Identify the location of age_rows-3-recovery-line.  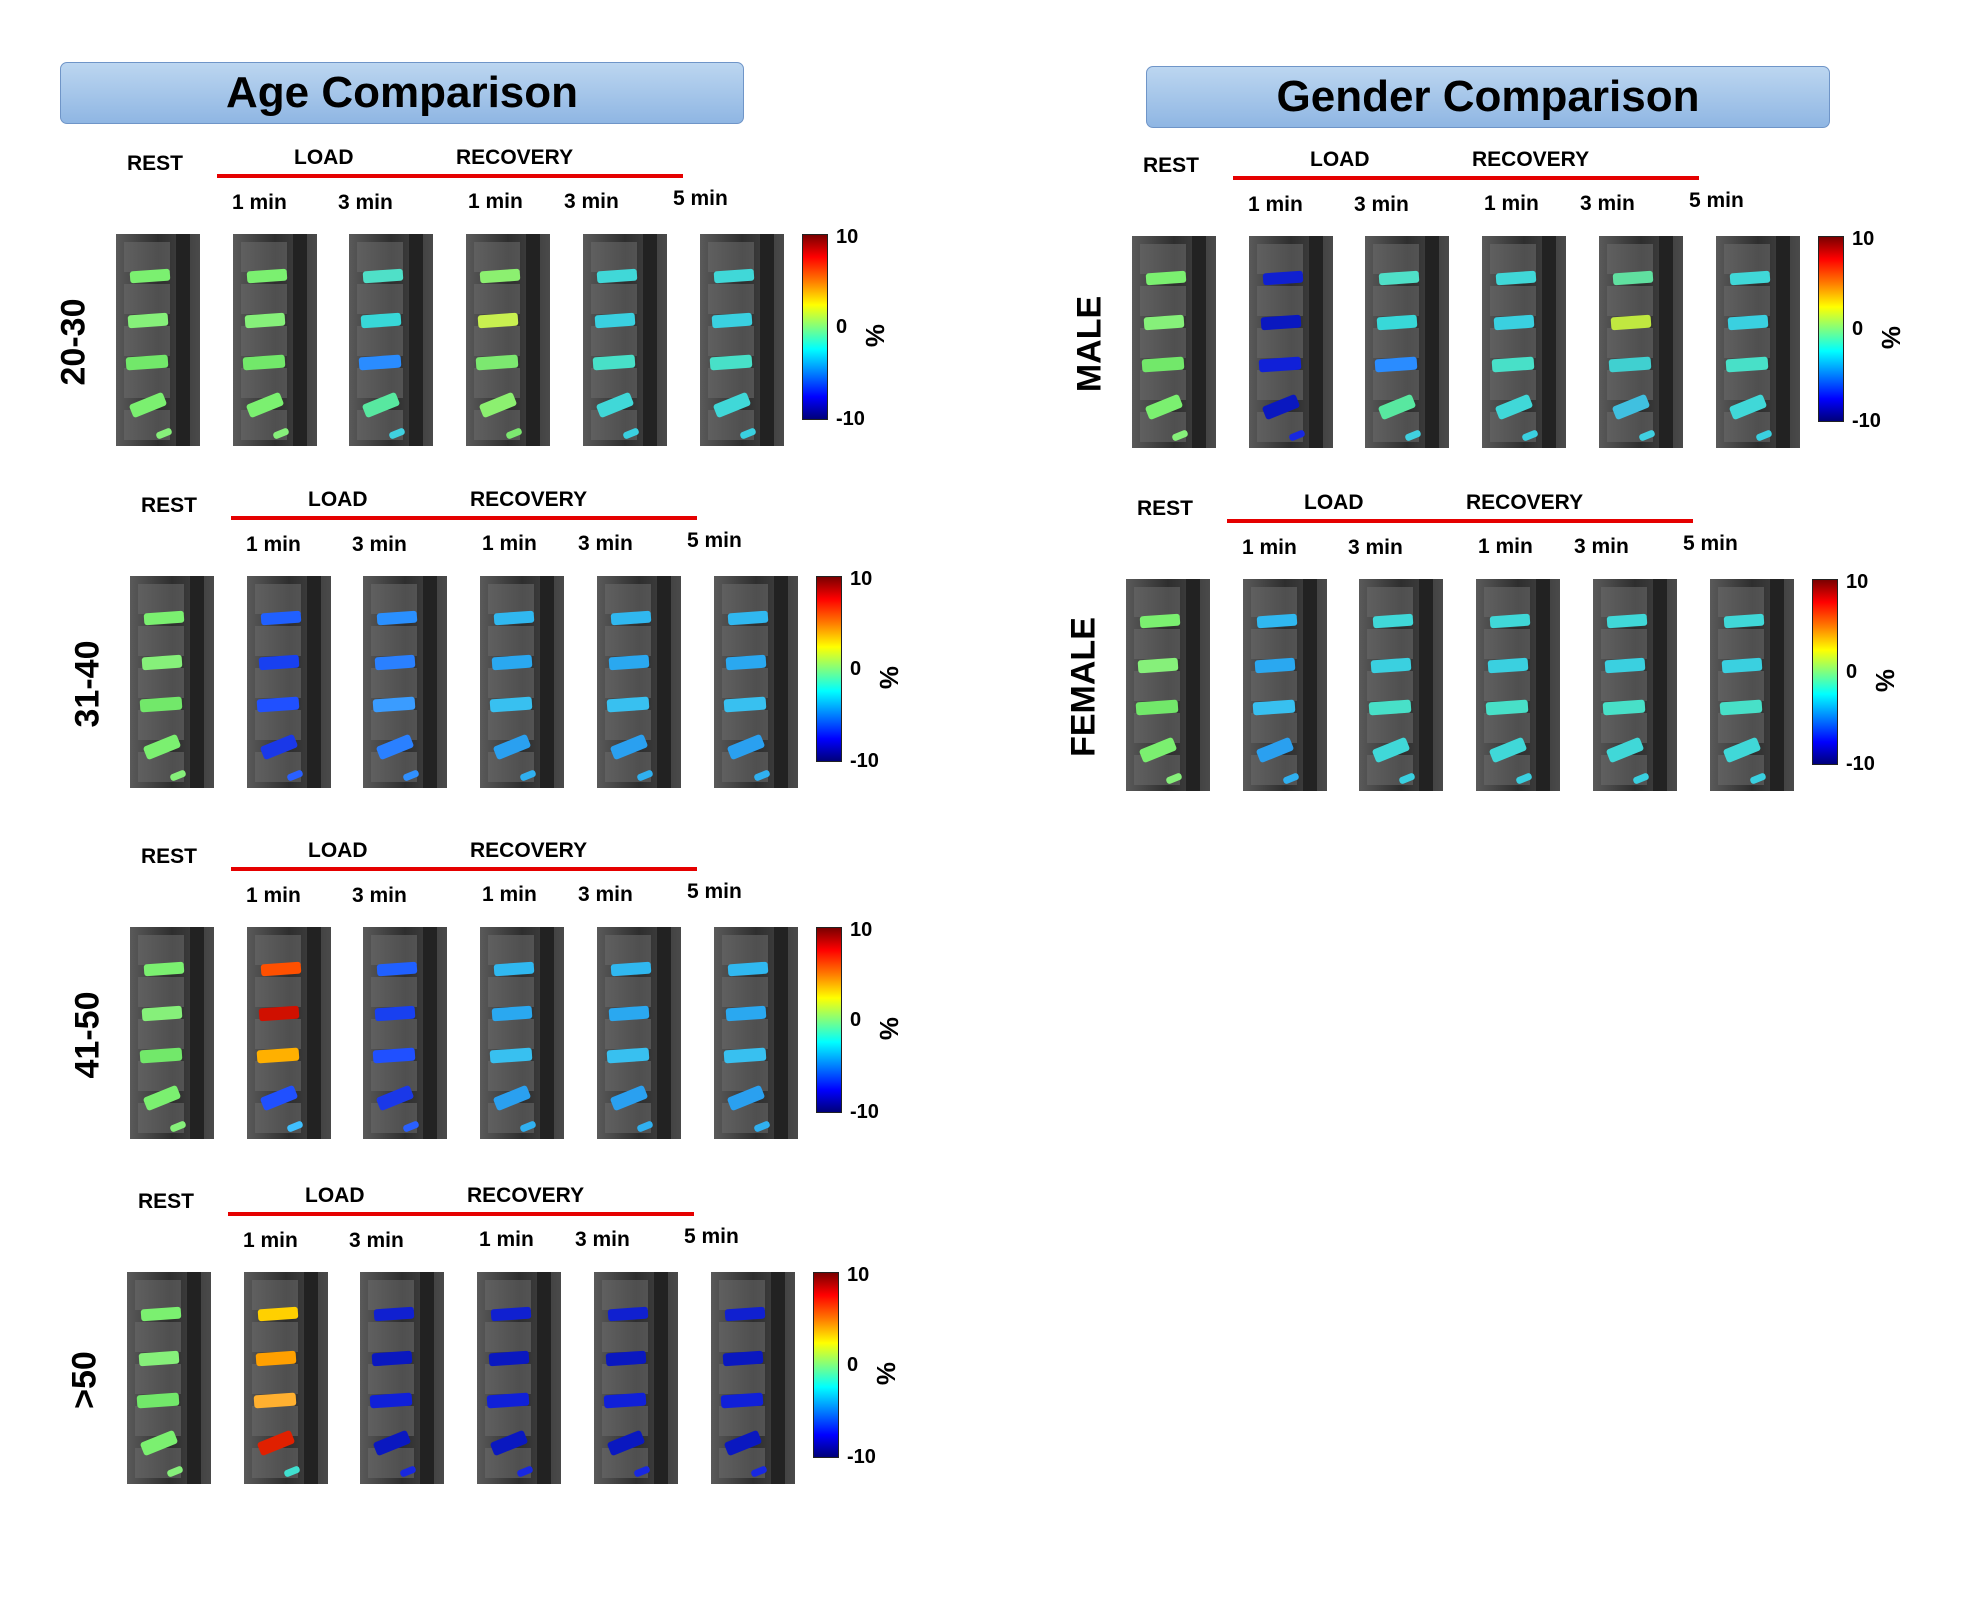
(559, 1214).